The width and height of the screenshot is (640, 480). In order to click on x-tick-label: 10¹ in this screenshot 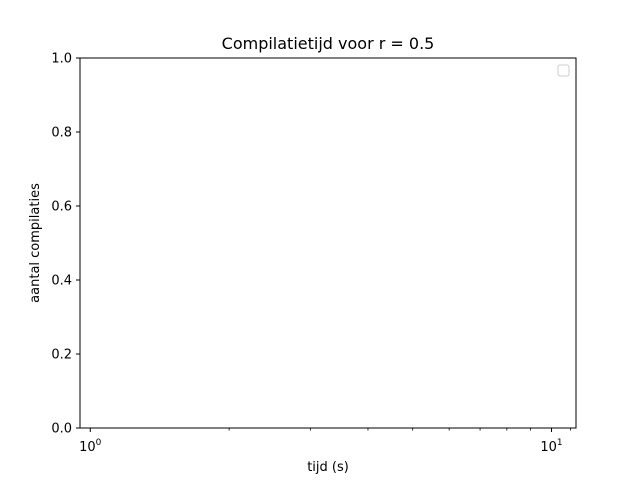, I will do `click(551, 446)`.